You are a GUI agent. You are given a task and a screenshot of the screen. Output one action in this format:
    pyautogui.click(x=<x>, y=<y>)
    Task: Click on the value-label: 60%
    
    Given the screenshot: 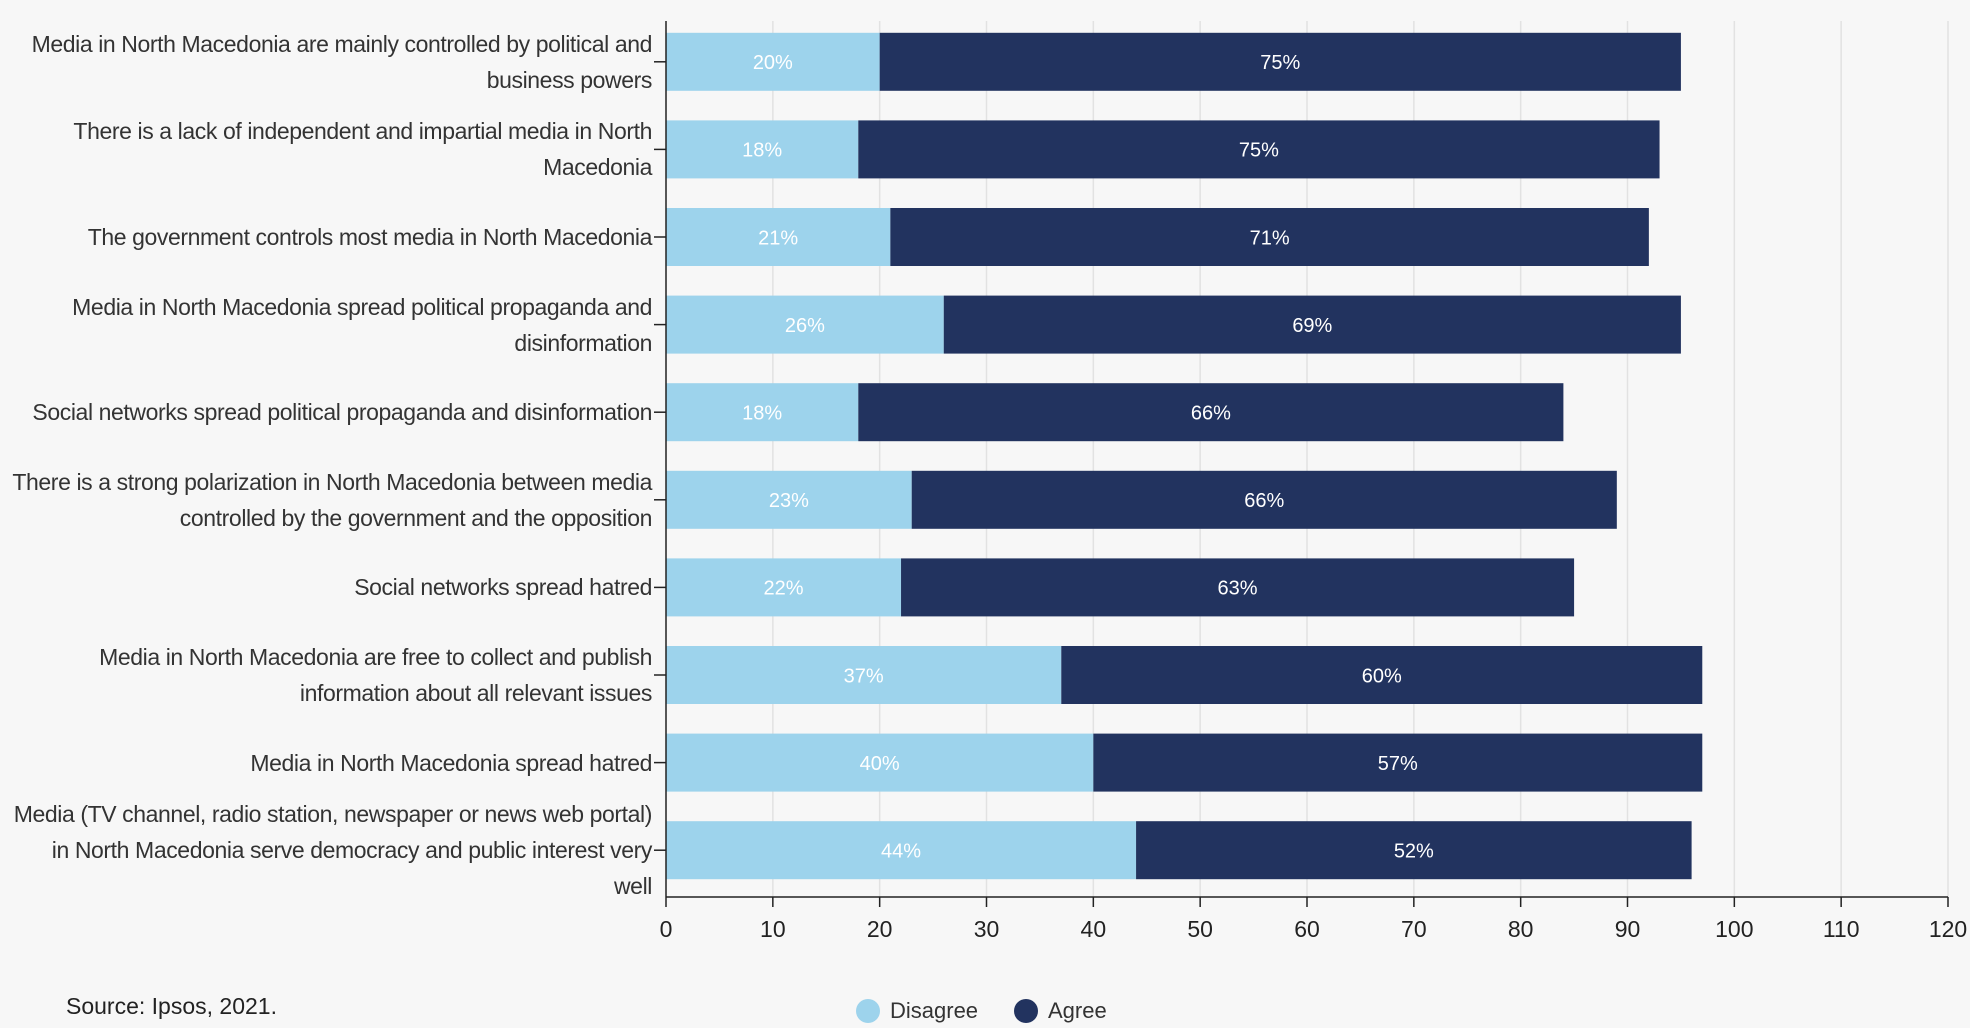 What is the action you would take?
    pyautogui.click(x=1382, y=676)
    